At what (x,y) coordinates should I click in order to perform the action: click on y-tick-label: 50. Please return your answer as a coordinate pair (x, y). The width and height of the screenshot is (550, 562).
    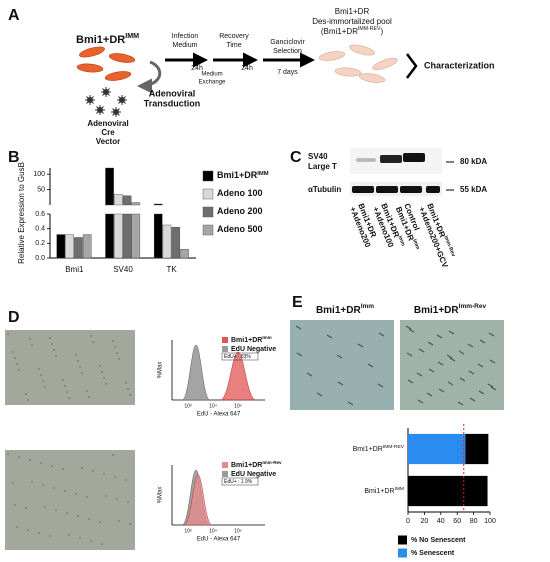
    Looking at the image, I should click on (41, 189).